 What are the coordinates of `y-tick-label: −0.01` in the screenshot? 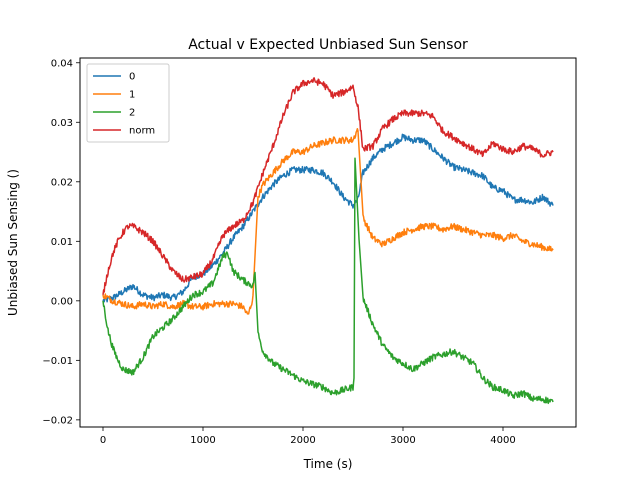 It's located at (57, 361).